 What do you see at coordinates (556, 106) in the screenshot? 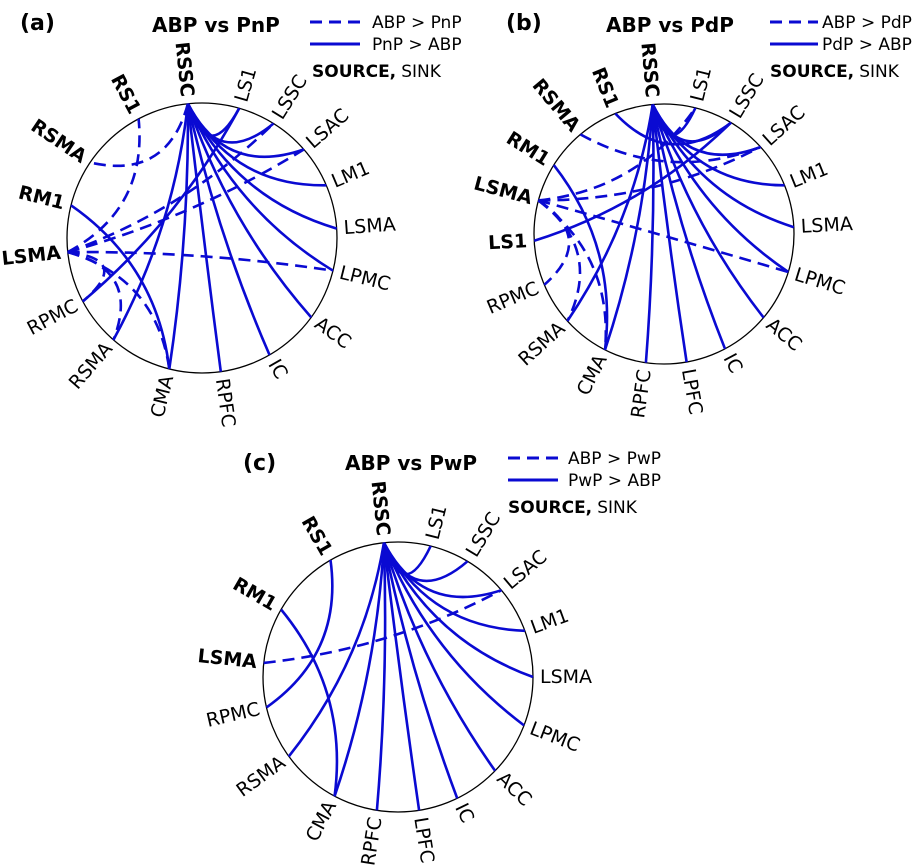
I see `node-label-b-rsma-17: RSMA` at bounding box center [556, 106].